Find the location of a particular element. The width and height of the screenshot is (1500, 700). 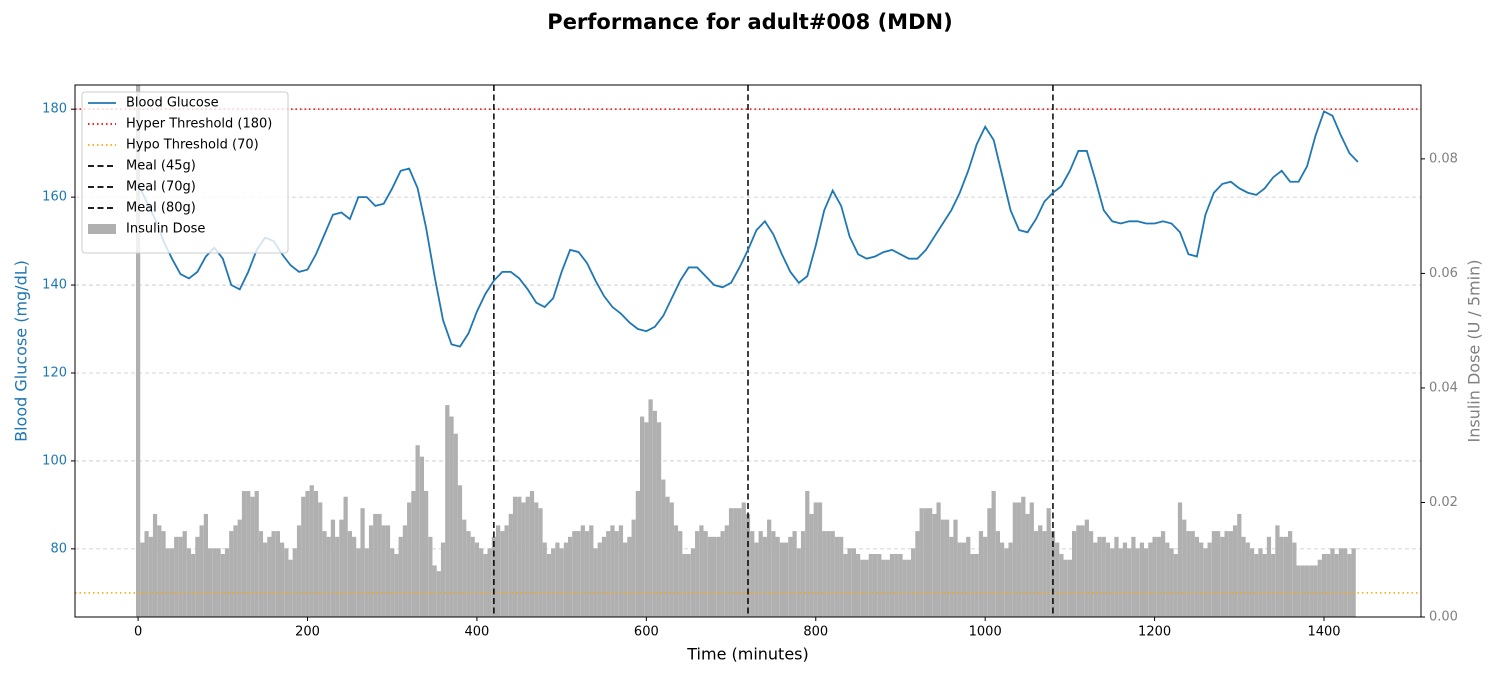

y2-axis-label: Insulin Dose (U / 5min) is located at coordinates (1474, 351).